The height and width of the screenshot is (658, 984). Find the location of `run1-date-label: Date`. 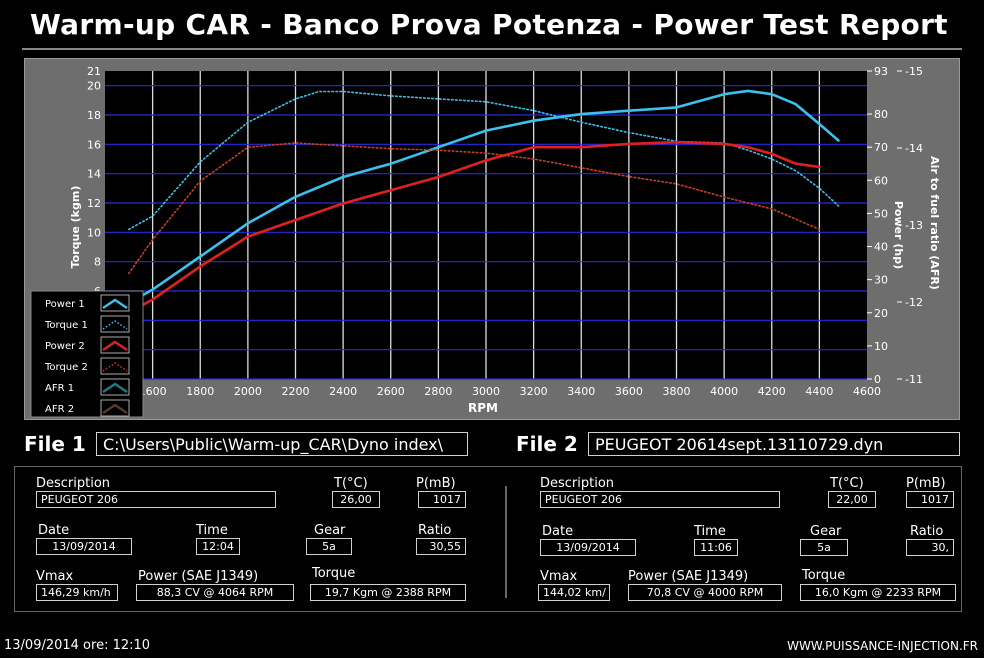

run1-date-label: Date is located at coordinates (54, 530).